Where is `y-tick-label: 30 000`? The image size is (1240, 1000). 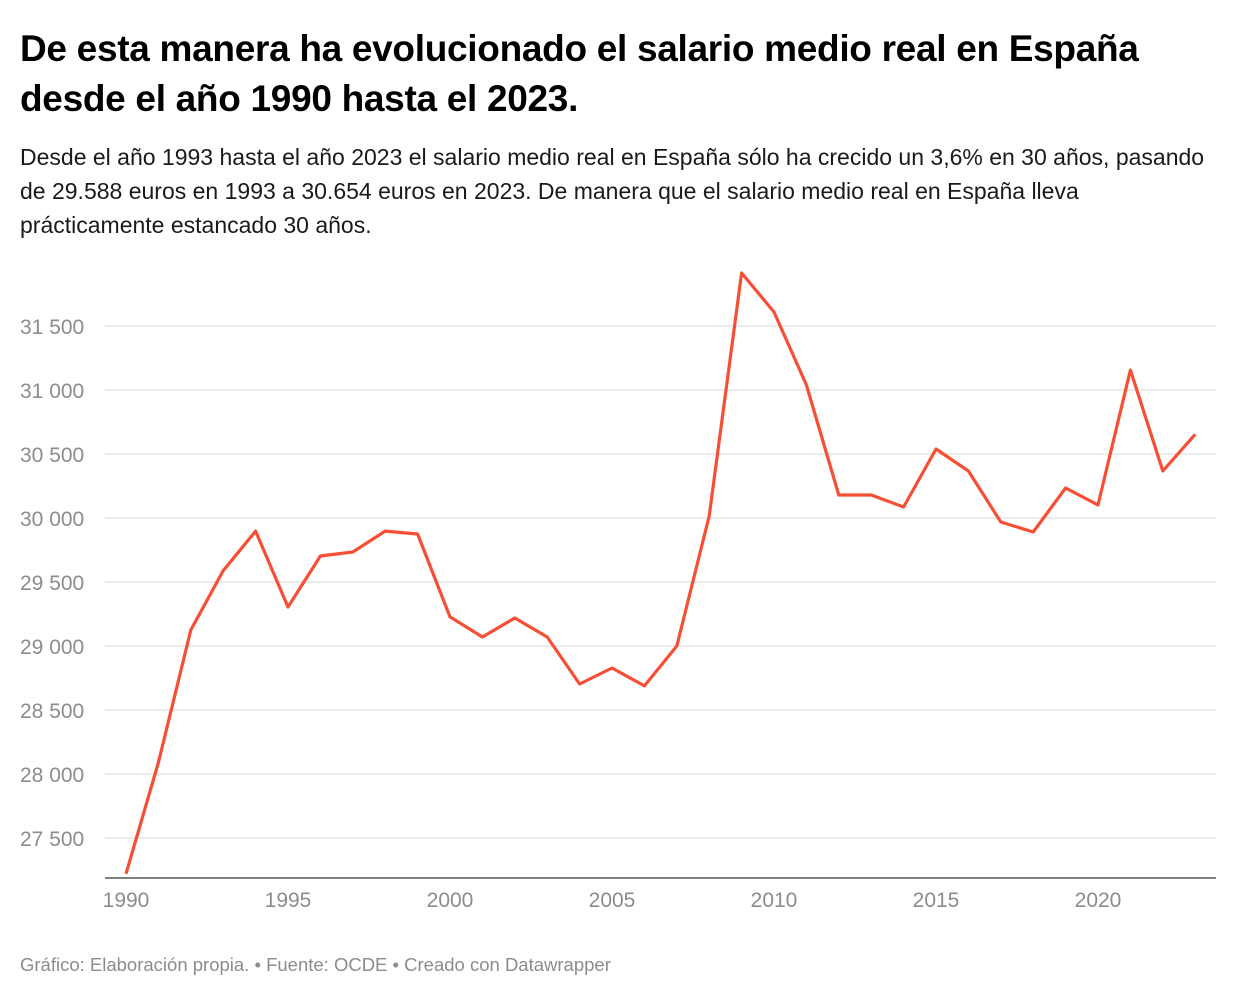
y-tick-label: 30 000 is located at coordinates (52, 519).